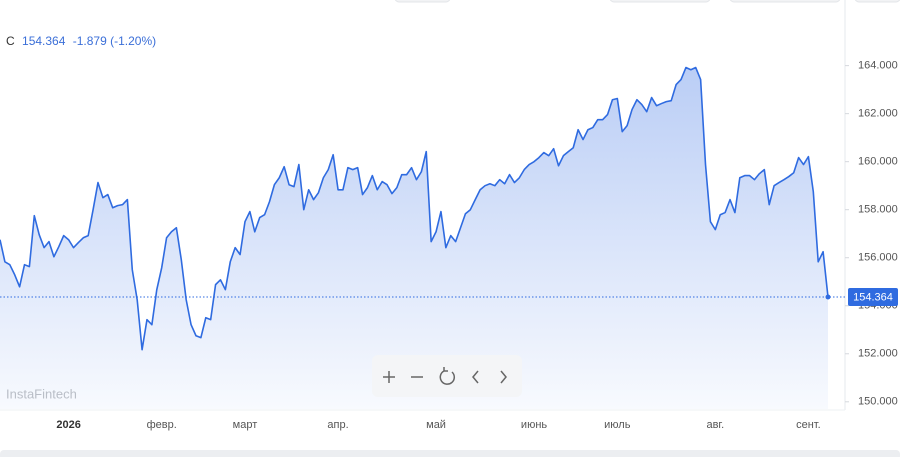  Describe the element at coordinates (828, 297) in the screenshot. I see `last-point` at that location.